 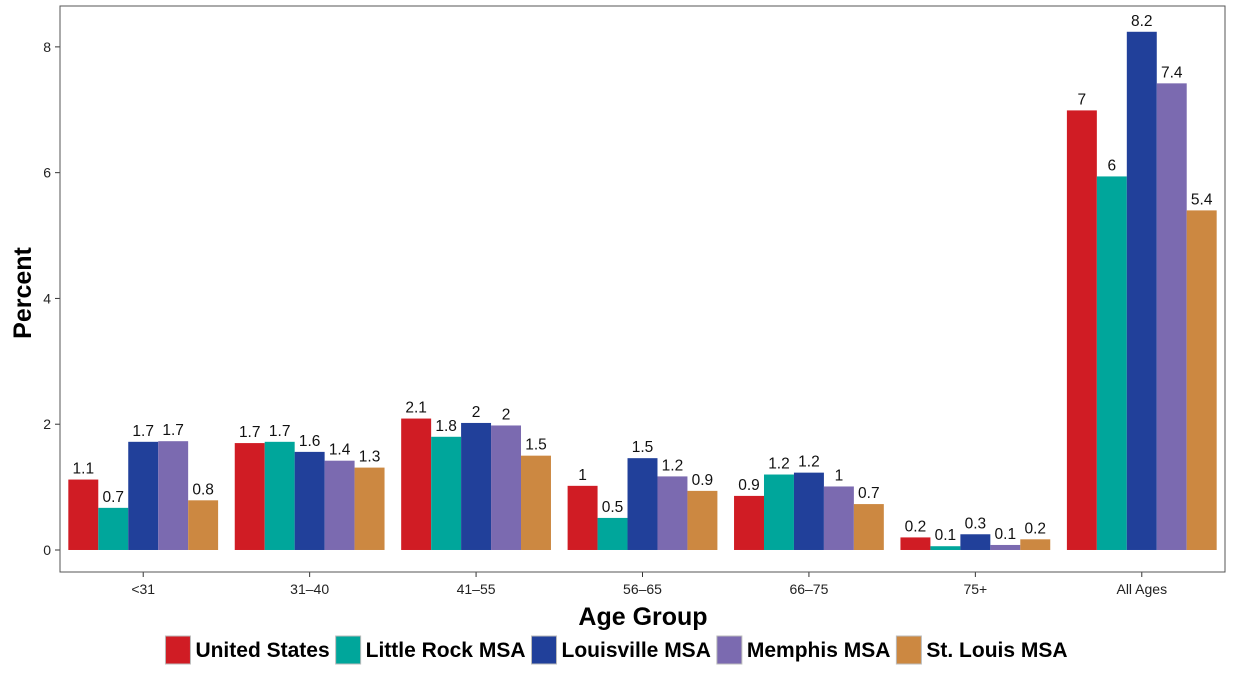 What do you see at coordinates (340, 450) in the screenshot?
I see `data-label: 1.4` at bounding box center [340, 450].